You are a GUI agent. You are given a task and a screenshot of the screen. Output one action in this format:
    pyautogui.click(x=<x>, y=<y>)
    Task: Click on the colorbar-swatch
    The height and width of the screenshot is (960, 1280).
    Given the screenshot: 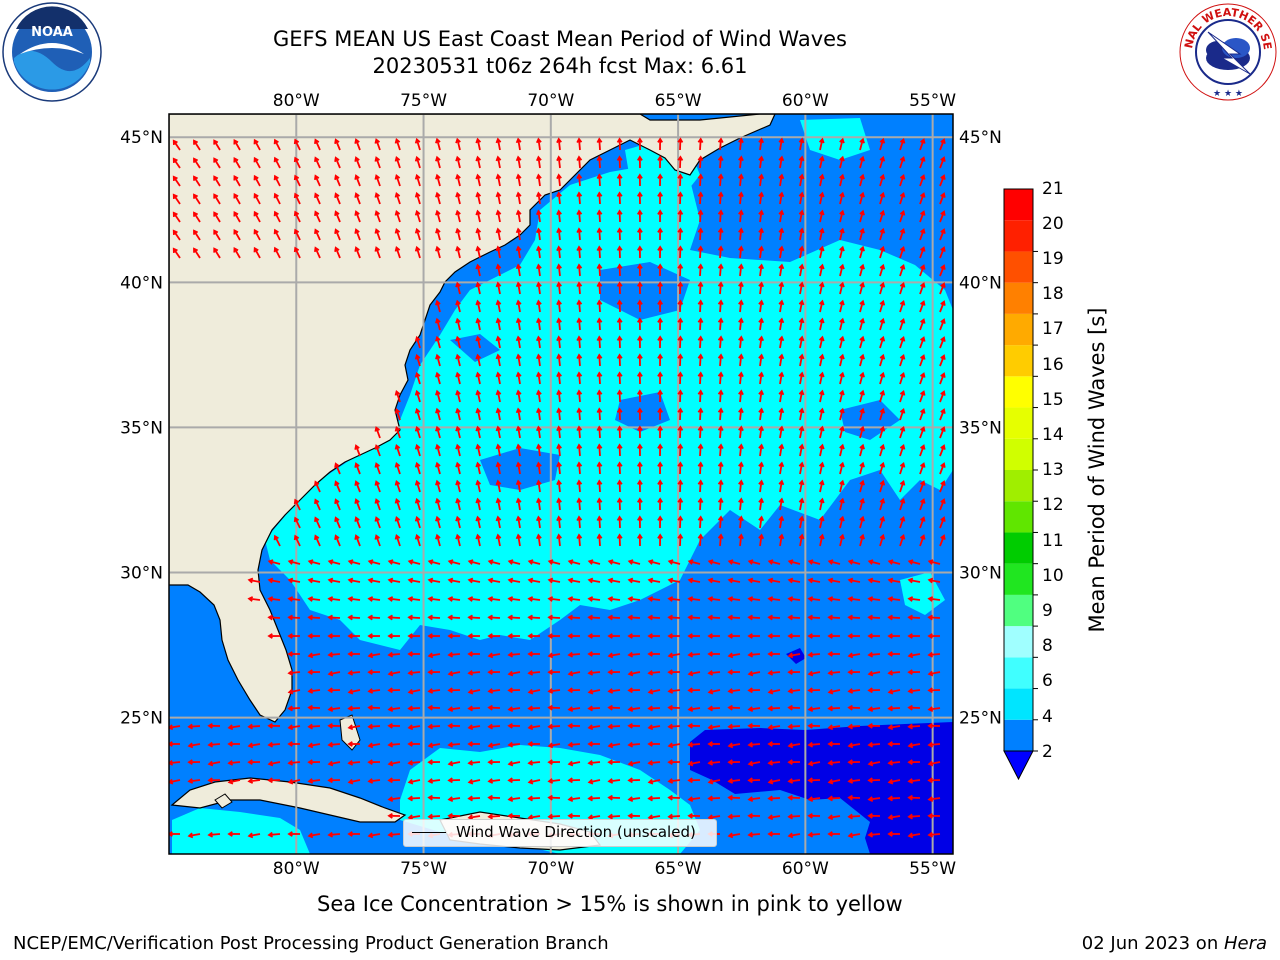 What is the action you would take?
    pyautogui.click(x=1018, y=673)
    